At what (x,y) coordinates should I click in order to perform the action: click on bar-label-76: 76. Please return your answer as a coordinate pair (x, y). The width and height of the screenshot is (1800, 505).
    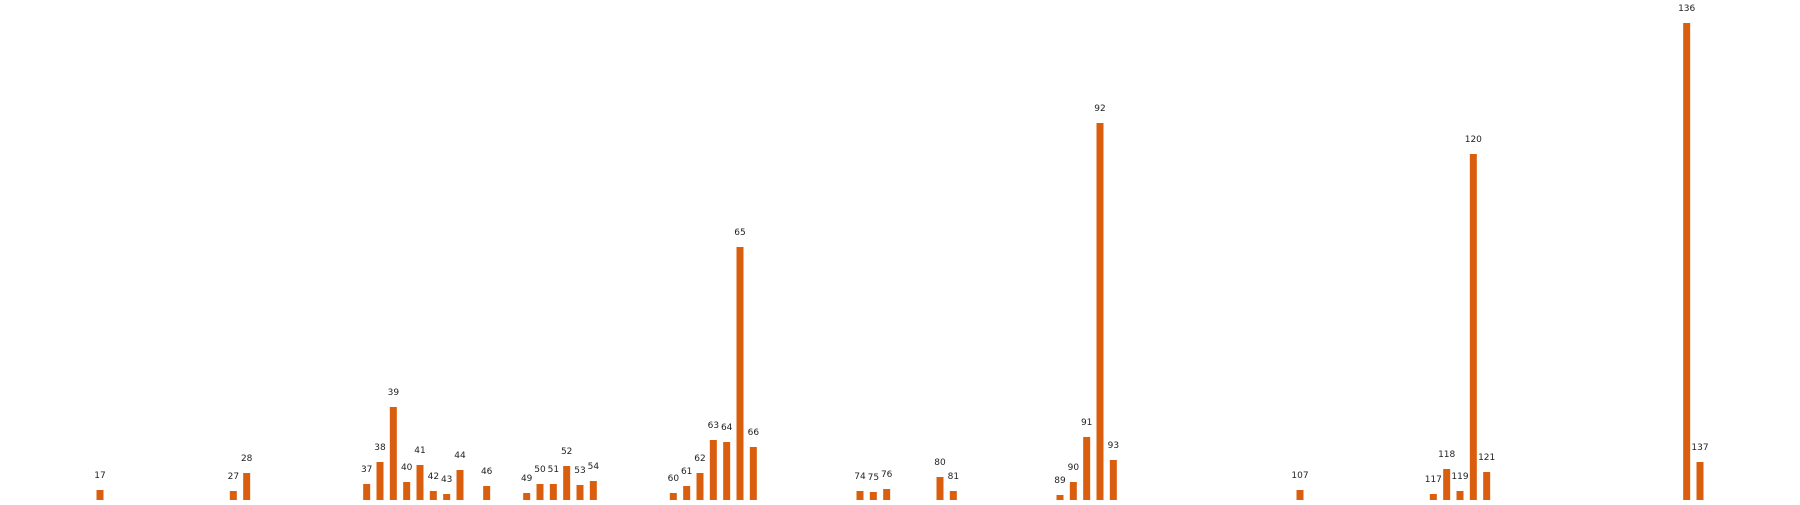
    Looking at the image, I should click on (887, 475).